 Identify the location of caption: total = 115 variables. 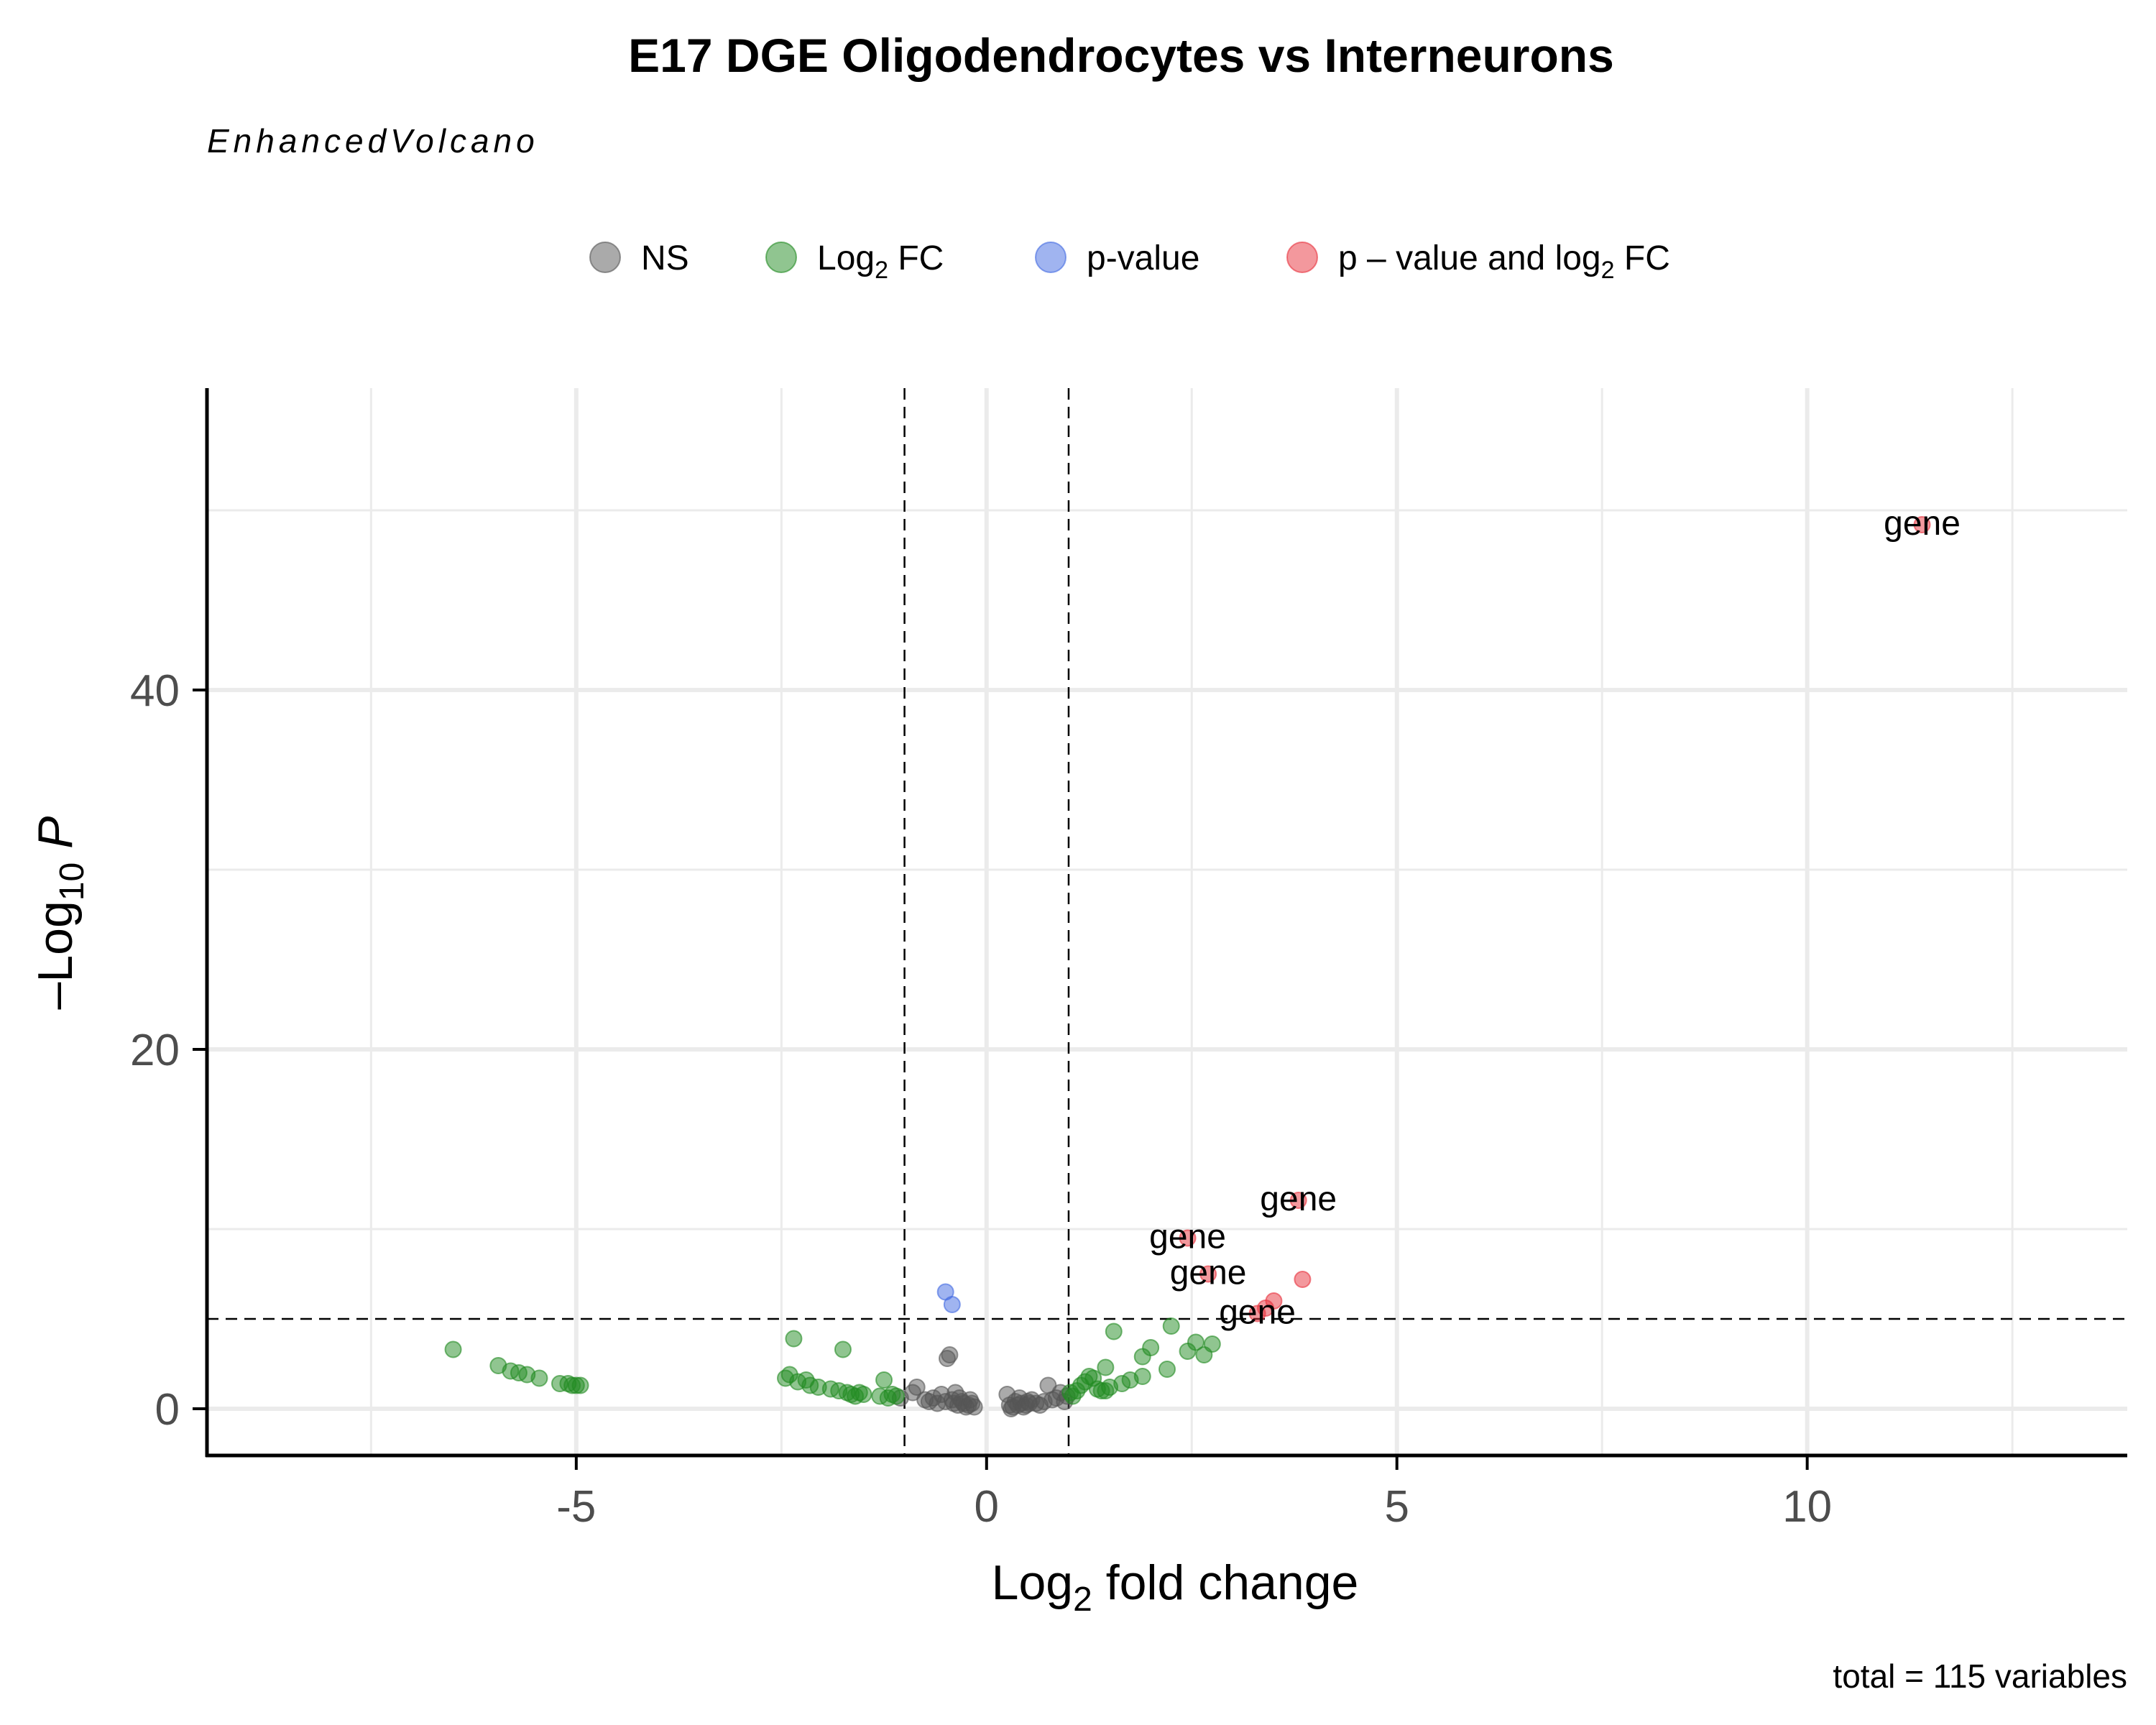
(1980, 1676).